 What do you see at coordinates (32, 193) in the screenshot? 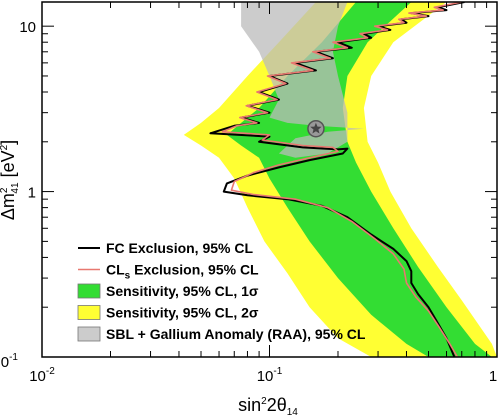
I see `y-tick-label: 1` at bounding box center [32, 193].